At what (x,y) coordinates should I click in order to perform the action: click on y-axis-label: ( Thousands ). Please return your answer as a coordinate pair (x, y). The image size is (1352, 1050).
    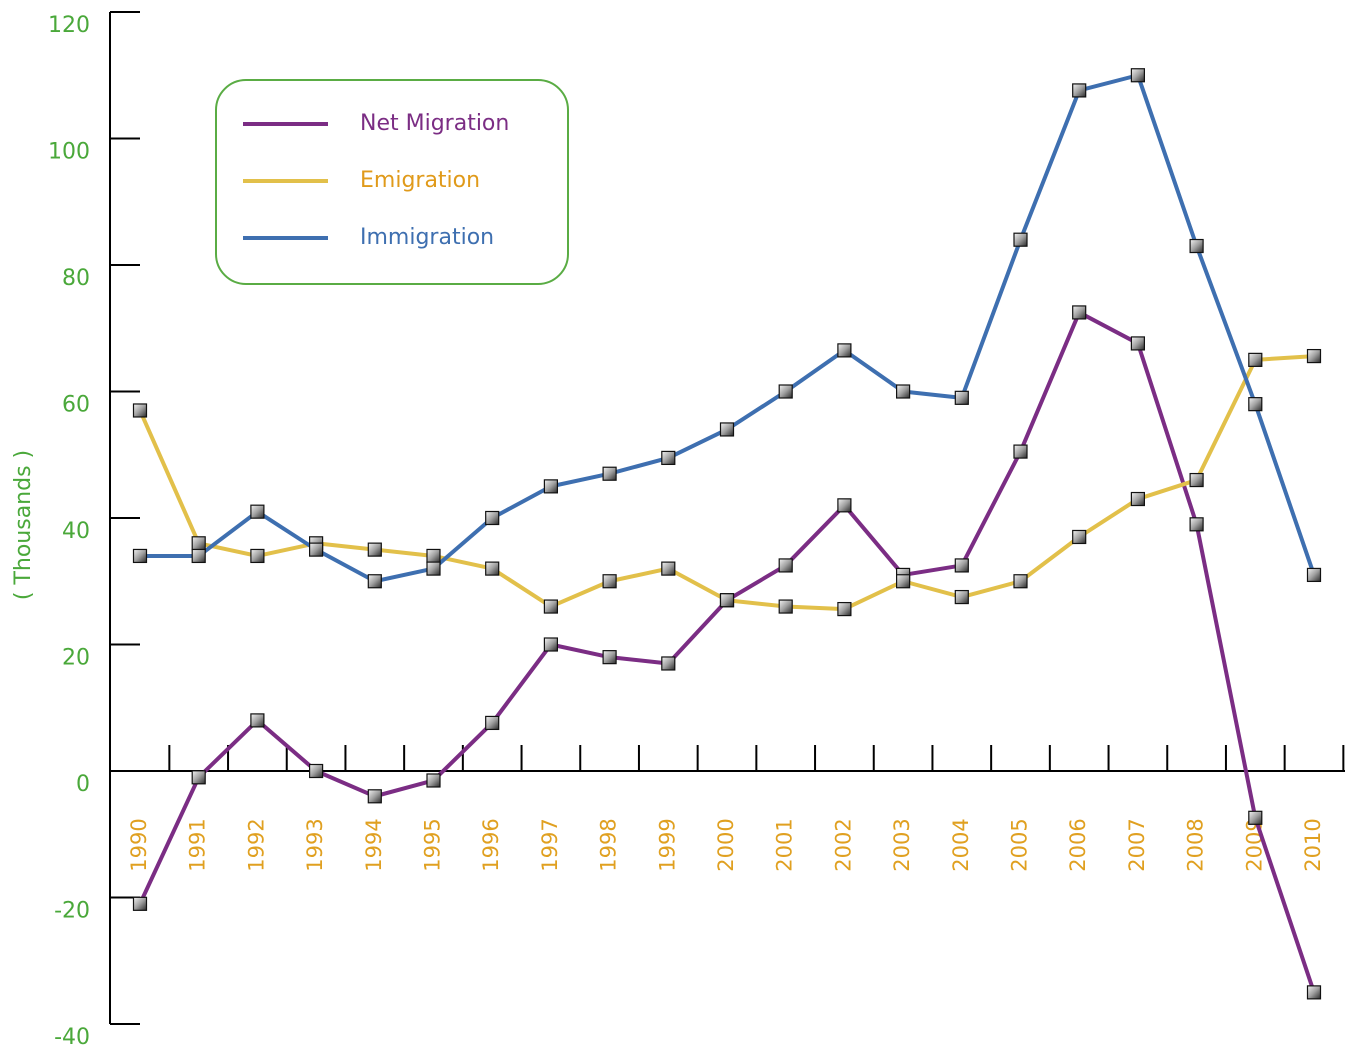
    Looking at the image, I should click on (23, 525).